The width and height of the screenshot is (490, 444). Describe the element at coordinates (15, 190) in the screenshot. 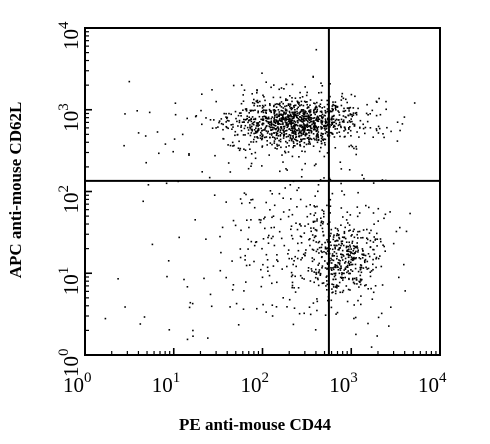

I see `y-axis-label: APC anti-mouse CD62L` at that location.